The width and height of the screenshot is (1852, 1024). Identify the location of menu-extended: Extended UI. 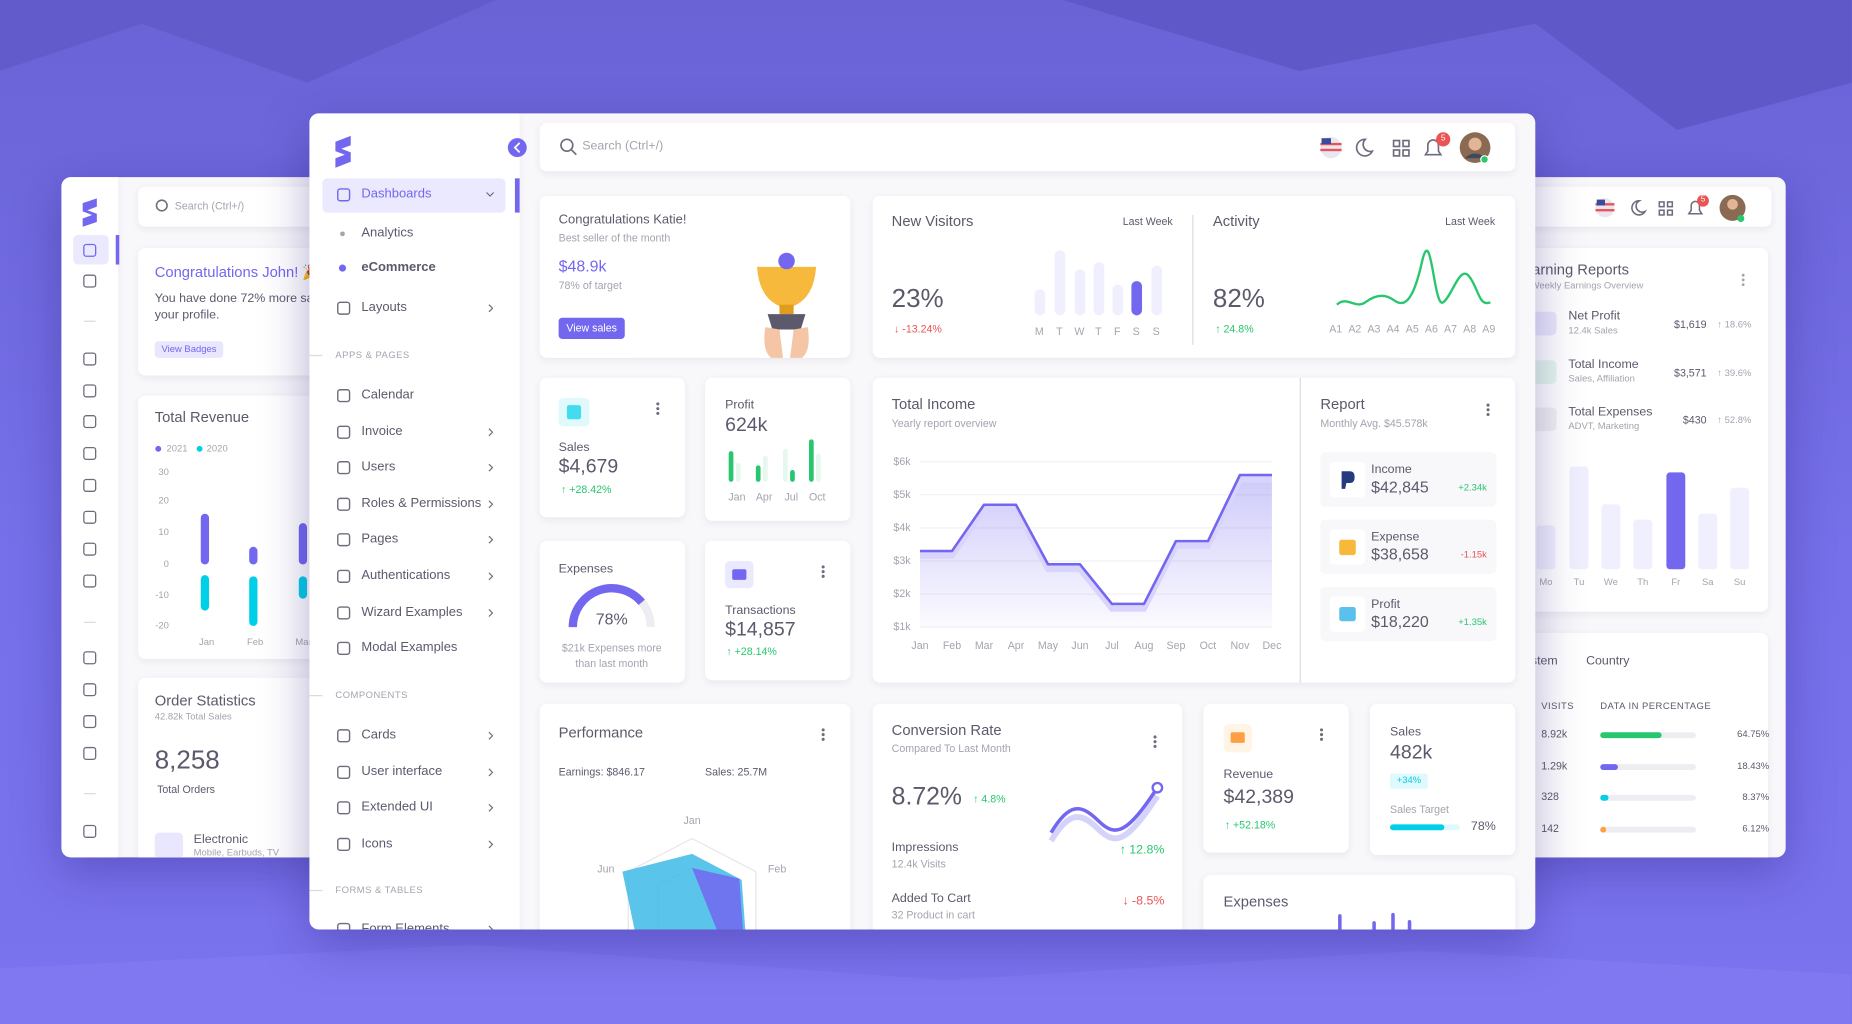
(397, 807).